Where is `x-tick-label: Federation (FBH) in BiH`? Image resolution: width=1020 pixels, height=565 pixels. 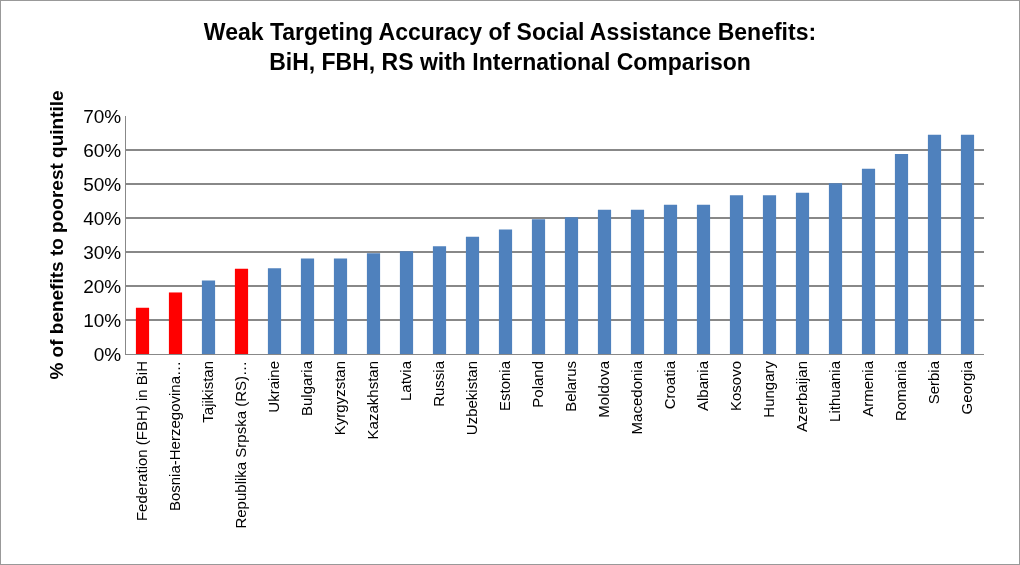
x-tick-label: Federation (FBH) in BiH is located at coordinates (142, 441).